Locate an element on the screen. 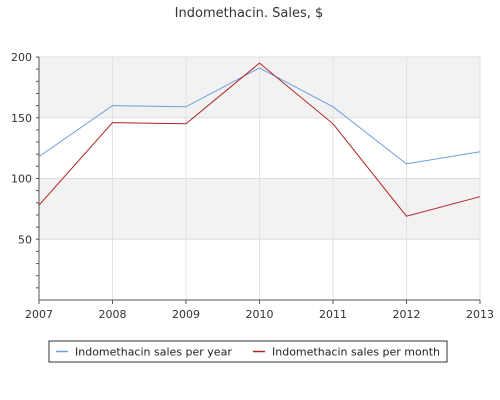  y-tick-label: 50 is located at coordinates (25, 239).